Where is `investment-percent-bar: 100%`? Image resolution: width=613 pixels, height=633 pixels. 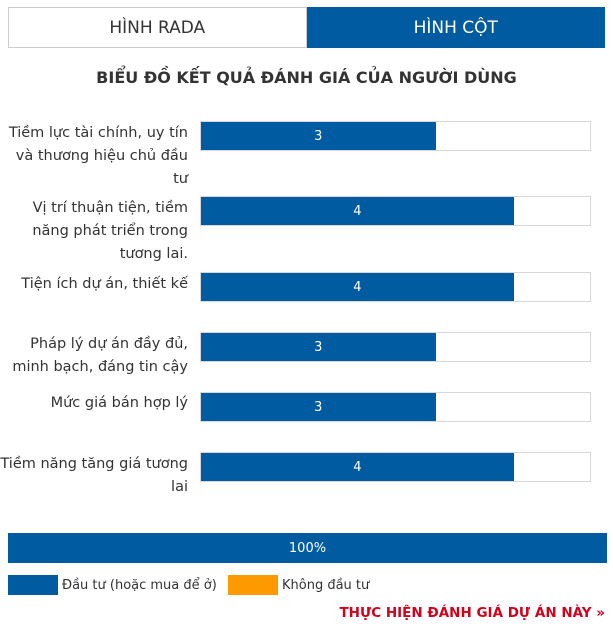 investment-percent-bar: 100% is located at coordinates (307, 548).